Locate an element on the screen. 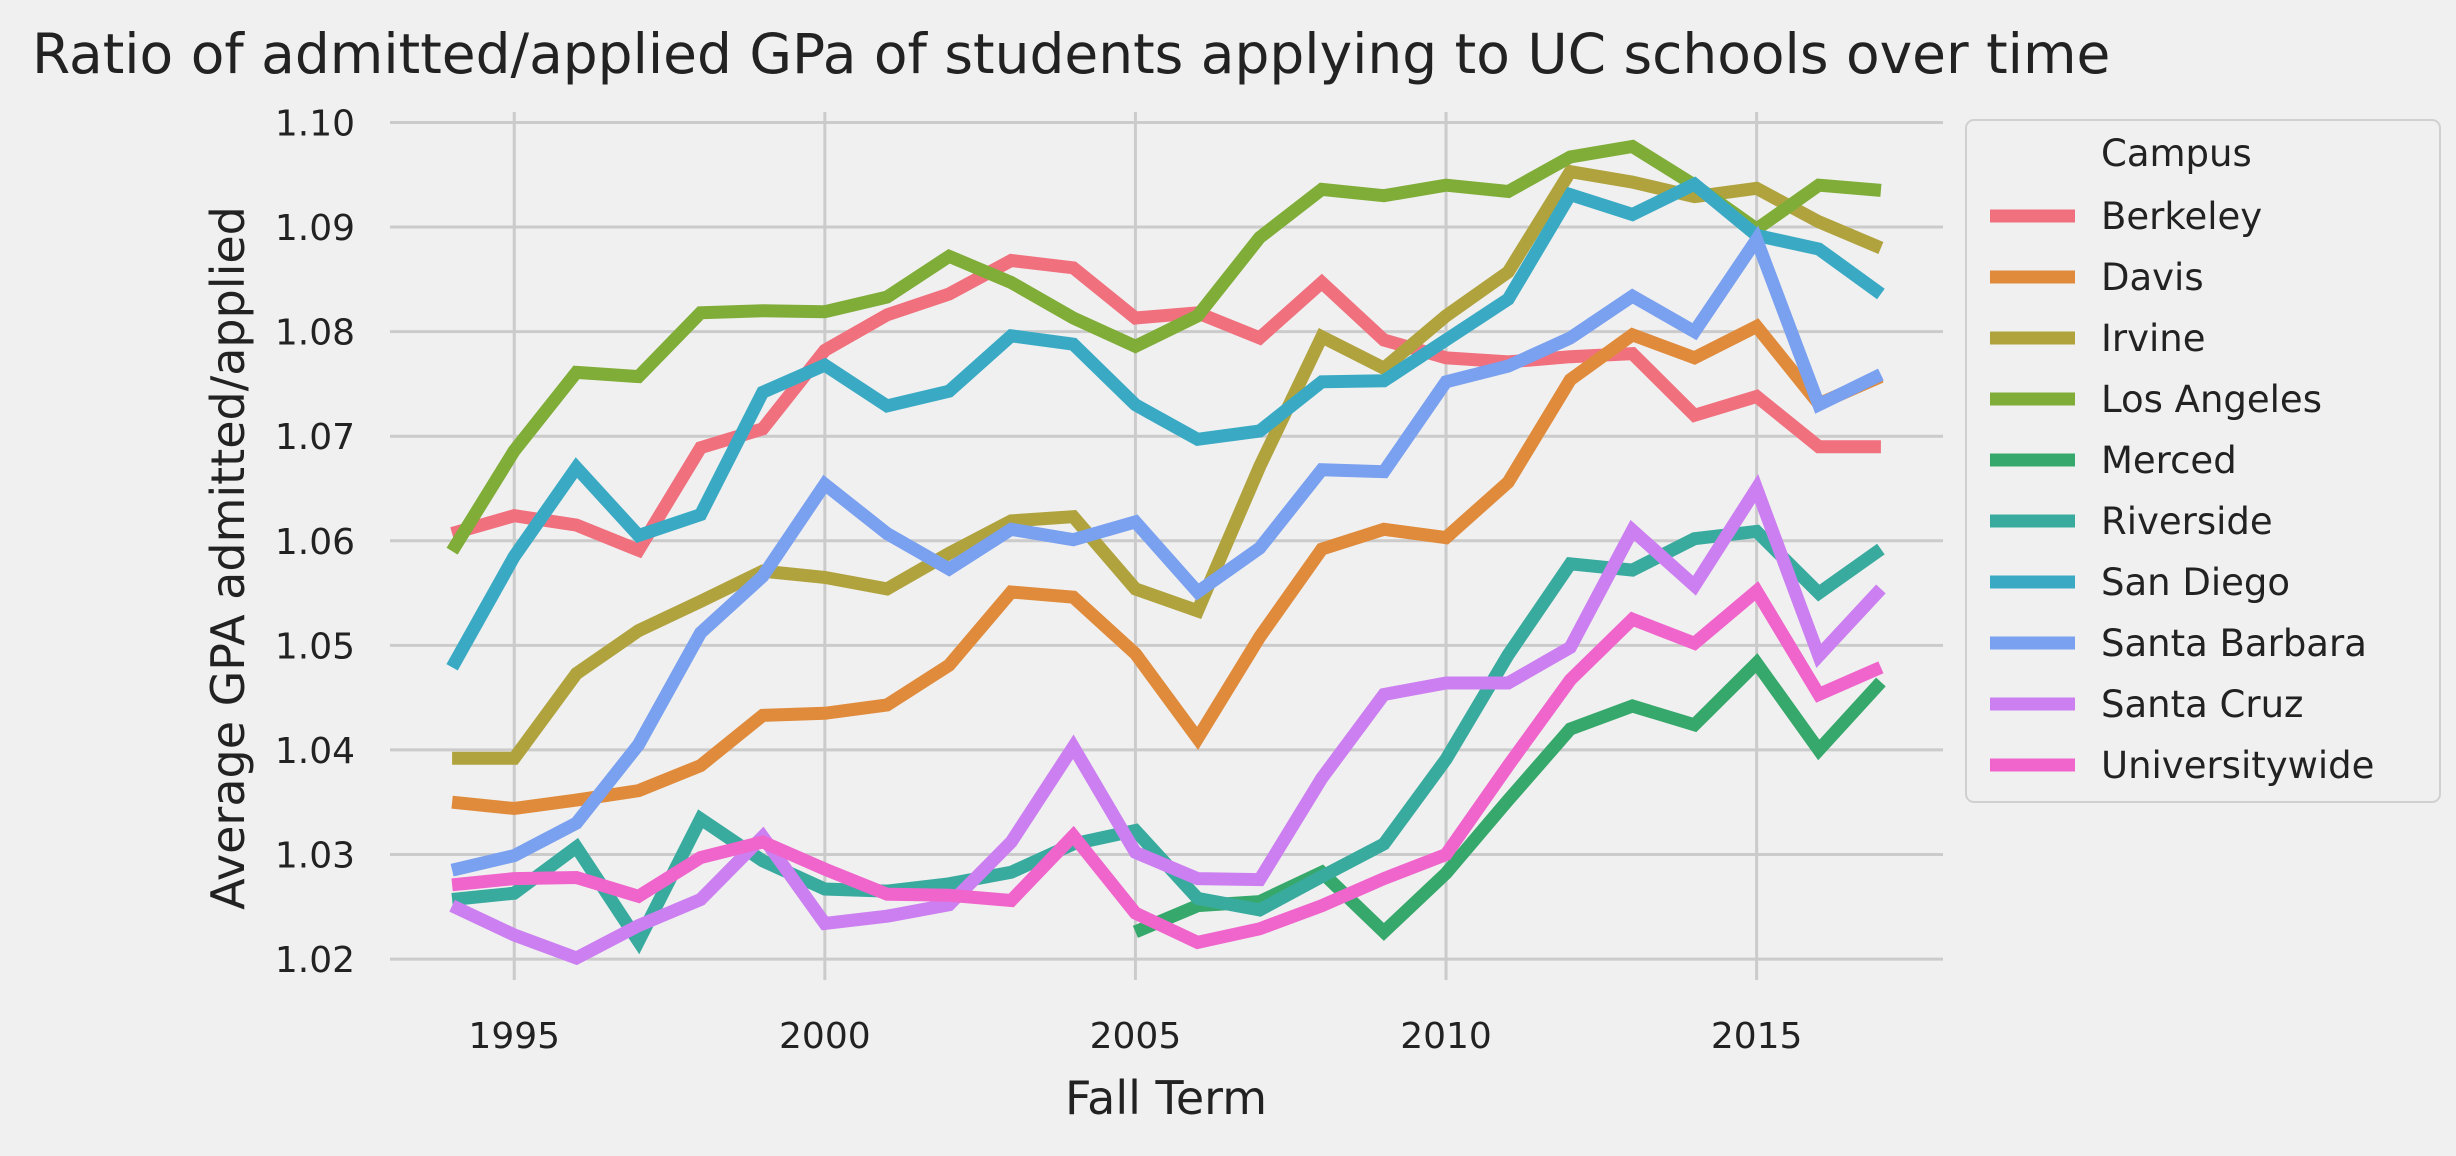 The image size is (2456, 1156). legend-label-san-diego: San Diego is located at coordinates (2195, 582).